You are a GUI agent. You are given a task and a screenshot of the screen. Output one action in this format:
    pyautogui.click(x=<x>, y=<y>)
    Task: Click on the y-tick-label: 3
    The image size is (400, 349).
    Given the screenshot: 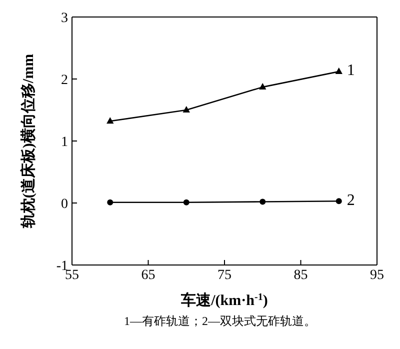 What is the action you would take?
    pyautogui.click(x=64, y=18)
    